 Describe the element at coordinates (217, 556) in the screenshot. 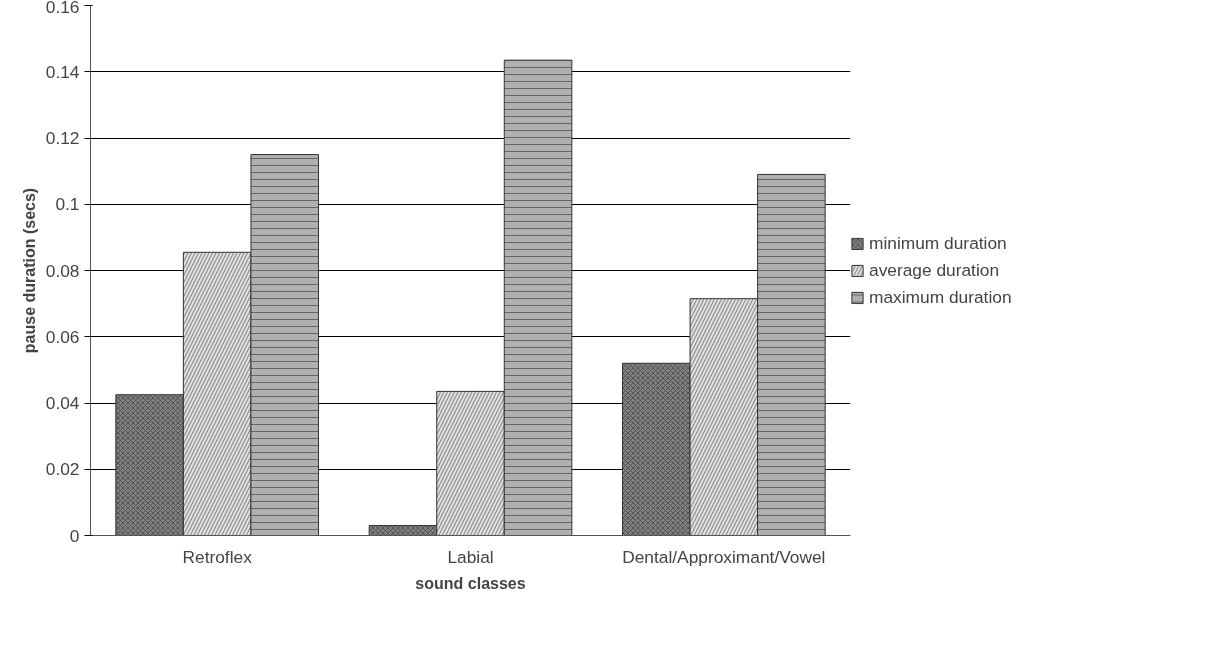

I see `x-tick-label: Retroflex` at that location.